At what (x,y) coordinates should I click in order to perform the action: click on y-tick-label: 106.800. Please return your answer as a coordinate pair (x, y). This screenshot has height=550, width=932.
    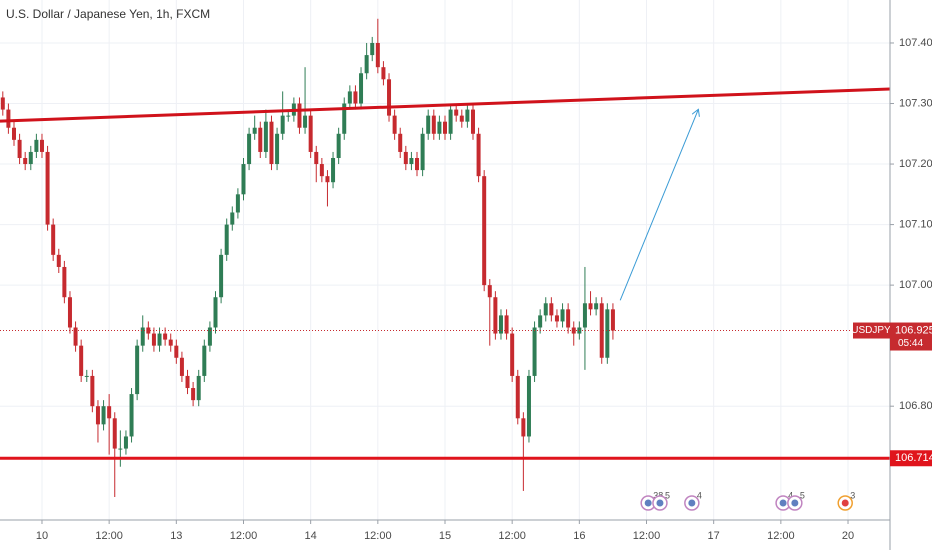
    Looking at the image, I should click on (915, 406).